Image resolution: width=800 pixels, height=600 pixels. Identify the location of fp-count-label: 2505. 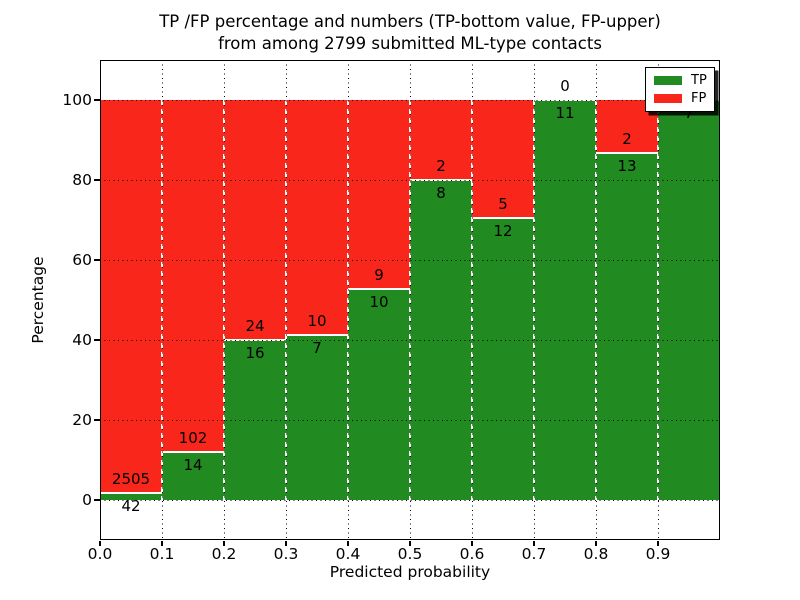
(131, 479).